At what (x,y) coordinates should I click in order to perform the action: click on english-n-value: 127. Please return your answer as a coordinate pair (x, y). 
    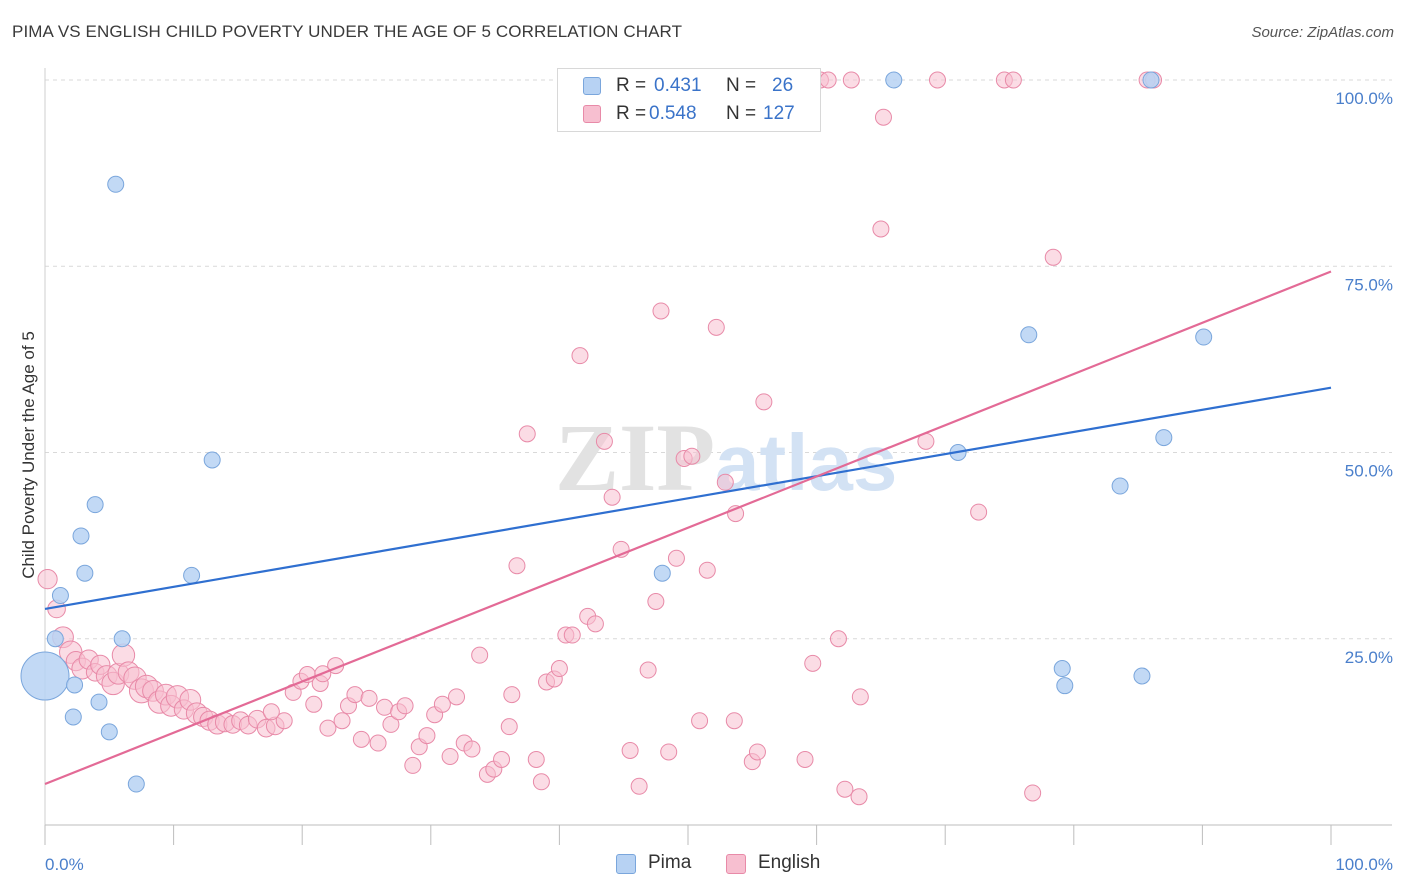
    Looking at the image, I should click on (779, 113).